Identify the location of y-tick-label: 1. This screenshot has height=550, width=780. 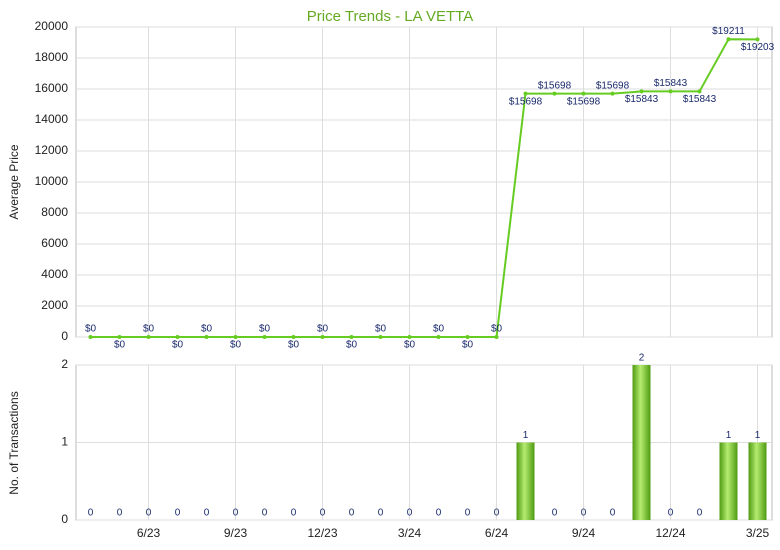
(64, 442).